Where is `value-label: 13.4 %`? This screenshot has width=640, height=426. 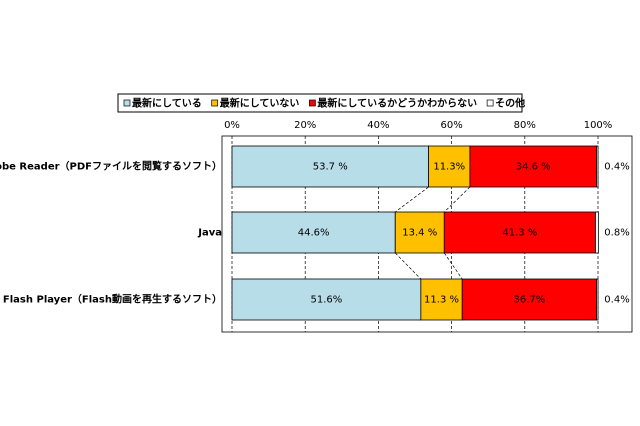 value-label: 13.4 % is located at coordinates (419, 233).